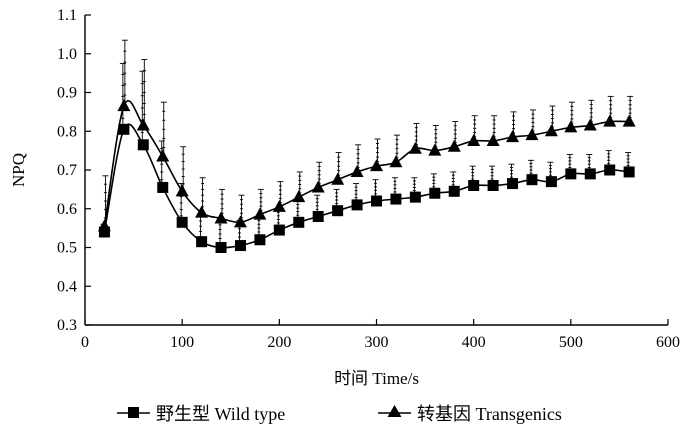 This screenshot has width=700, height=430. What do you see at coordinates (182, 342) in the screenshot?
I see `x-tick-label: 100` at bounding box center [182, 342].